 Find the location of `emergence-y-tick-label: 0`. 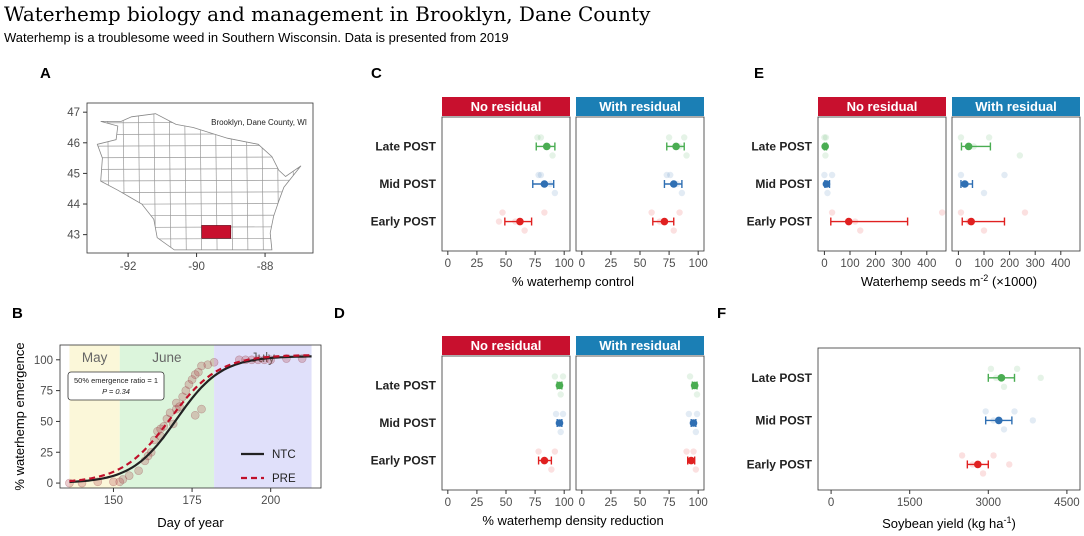

emergence-y-tick-label: 0 is located at coordinates (50, 484).